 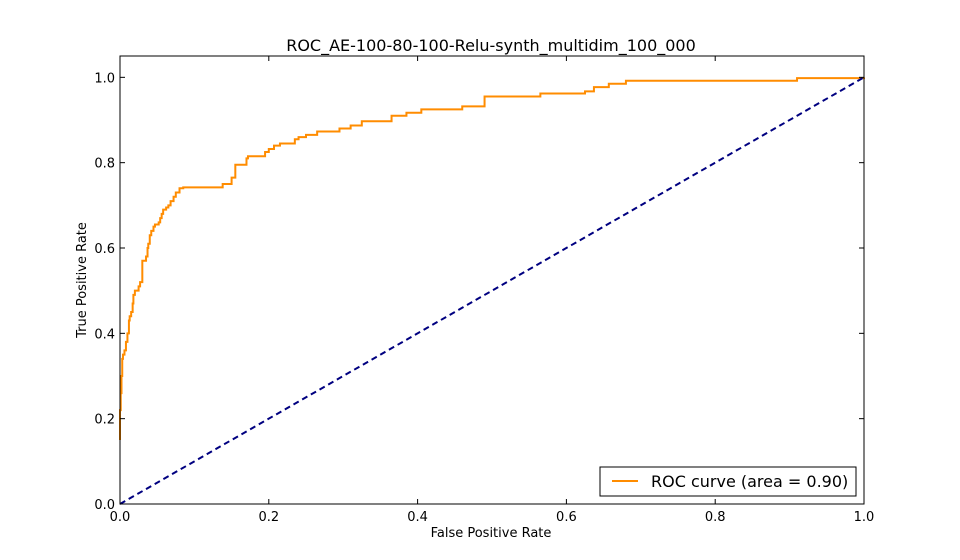 What do you see at coordinates (104, 505) in the screenshot?
I see `y-tick-label: 0.0` at bounding box center [104, 505].